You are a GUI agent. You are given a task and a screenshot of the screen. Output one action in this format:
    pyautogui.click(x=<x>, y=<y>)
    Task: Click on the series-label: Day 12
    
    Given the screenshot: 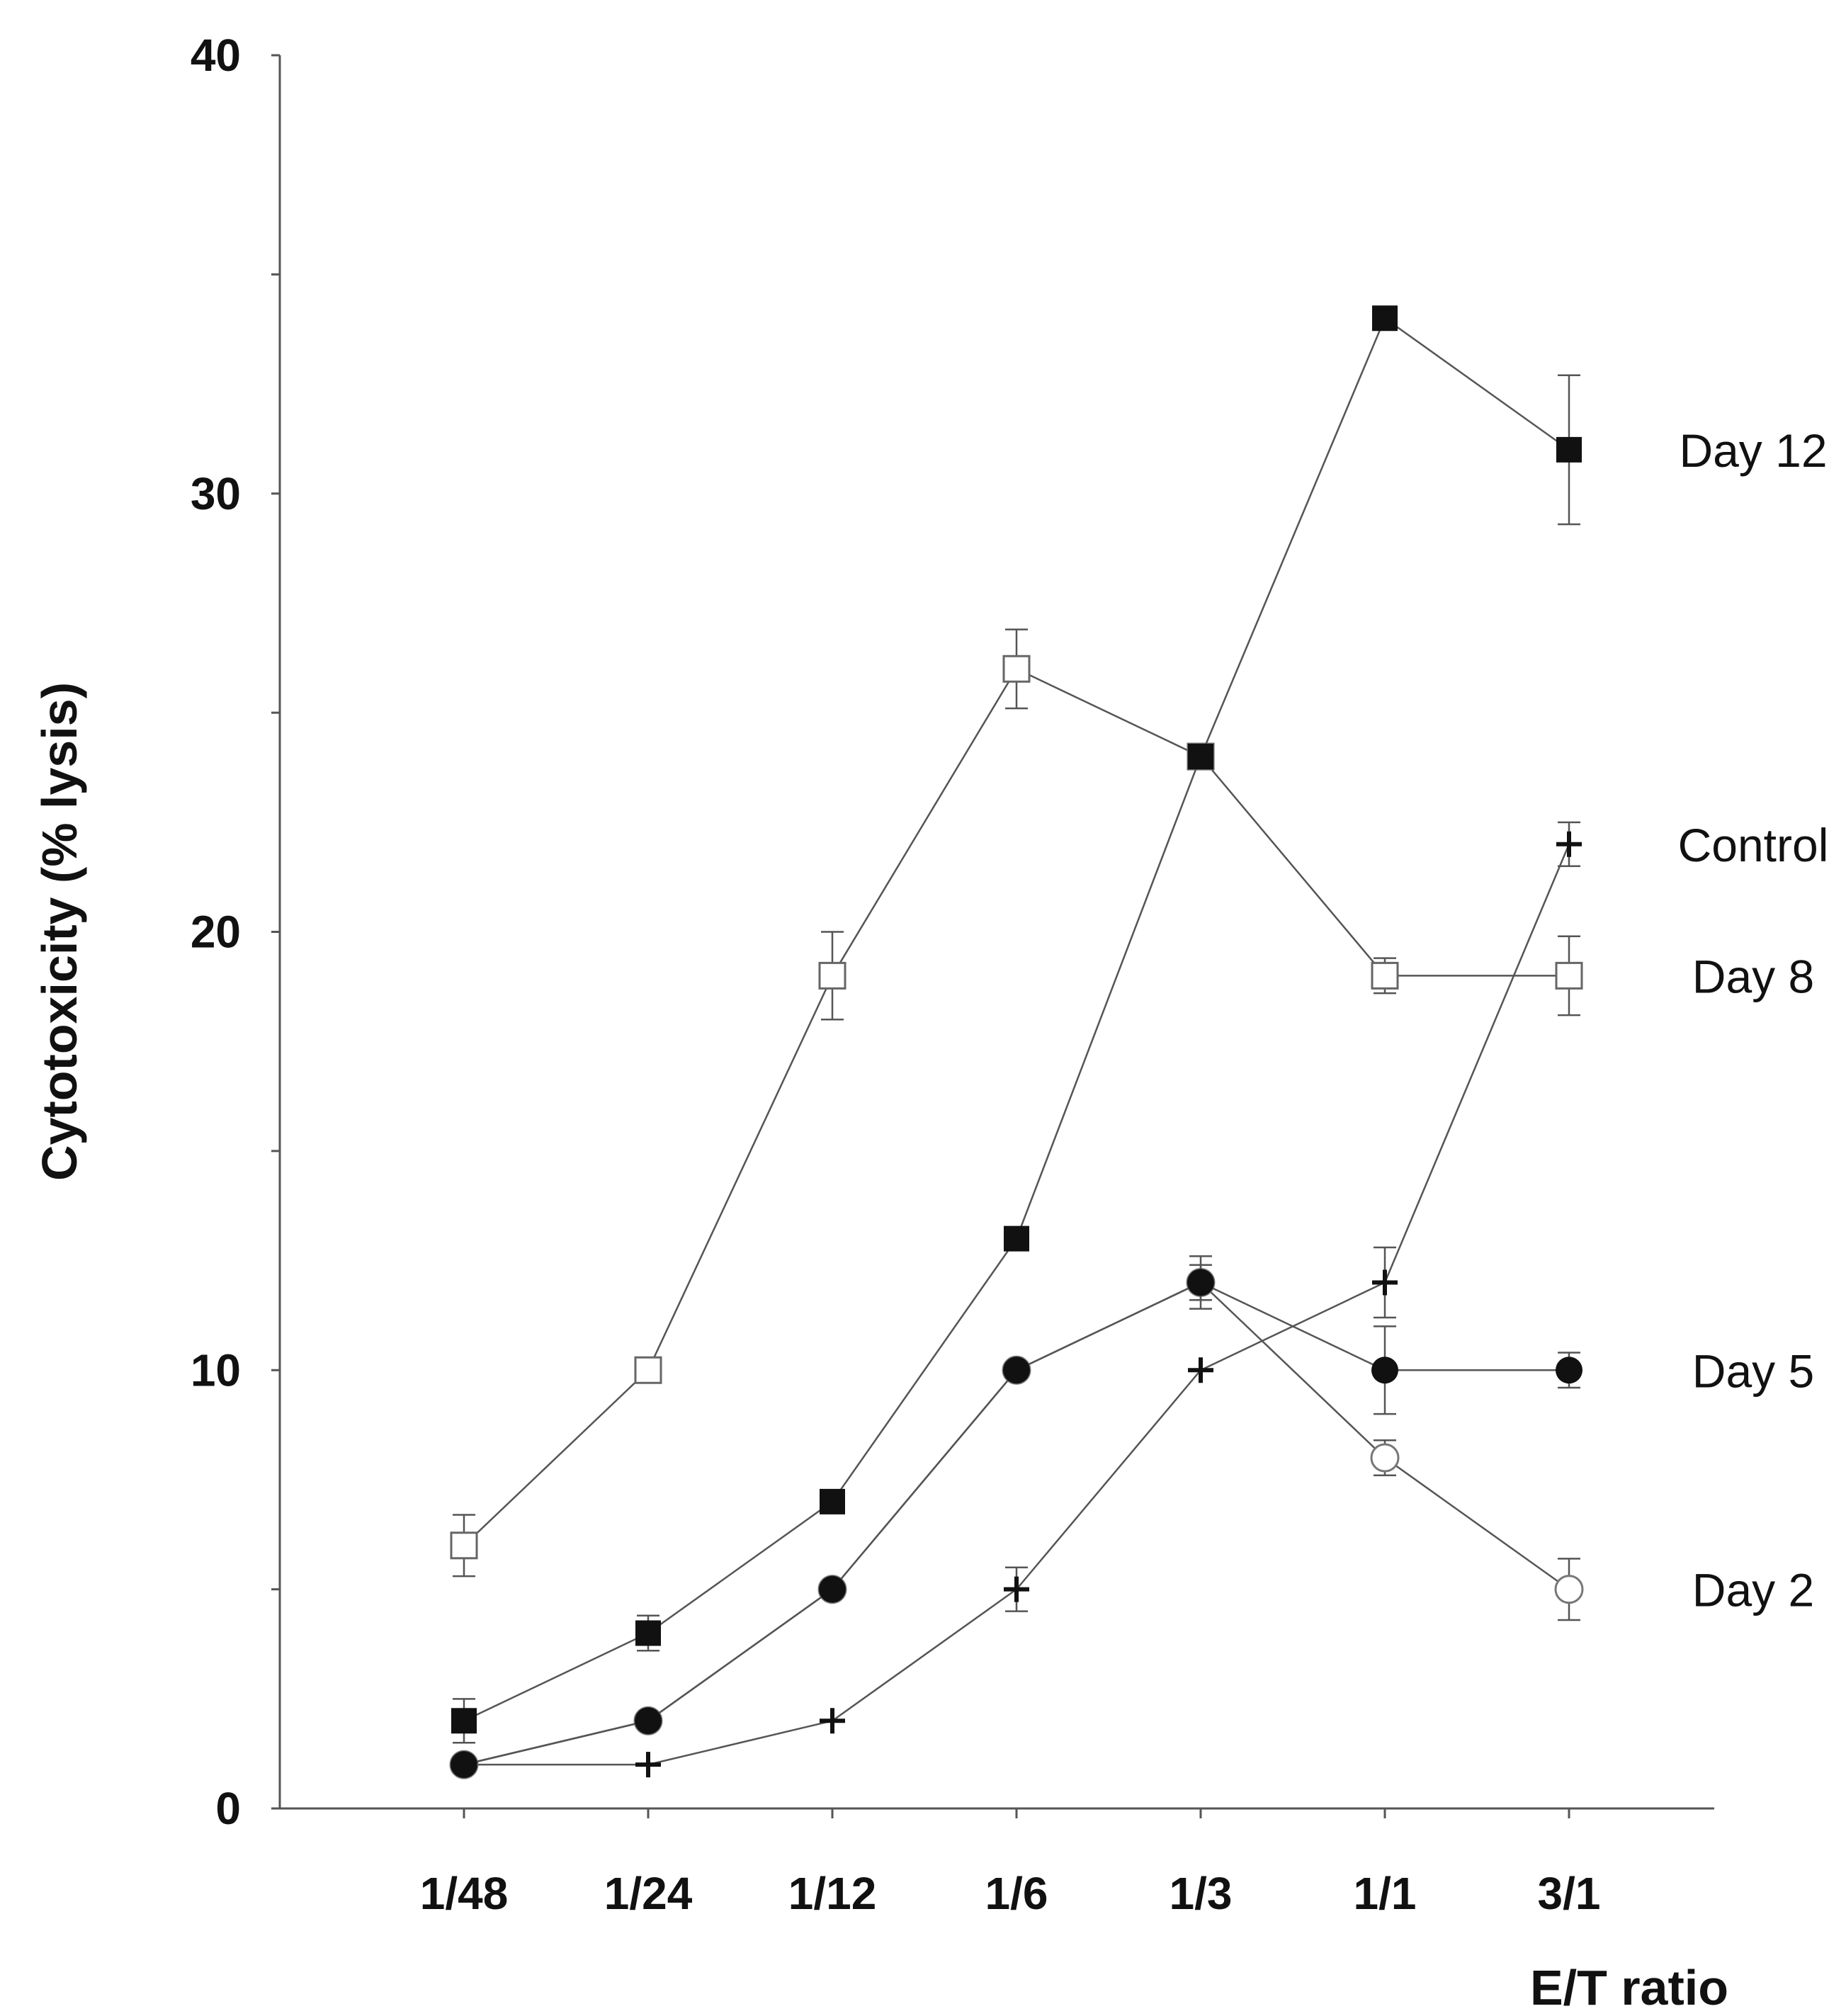 What is the action you would take?
    pyautogui.click(x=1753, y=451)
    